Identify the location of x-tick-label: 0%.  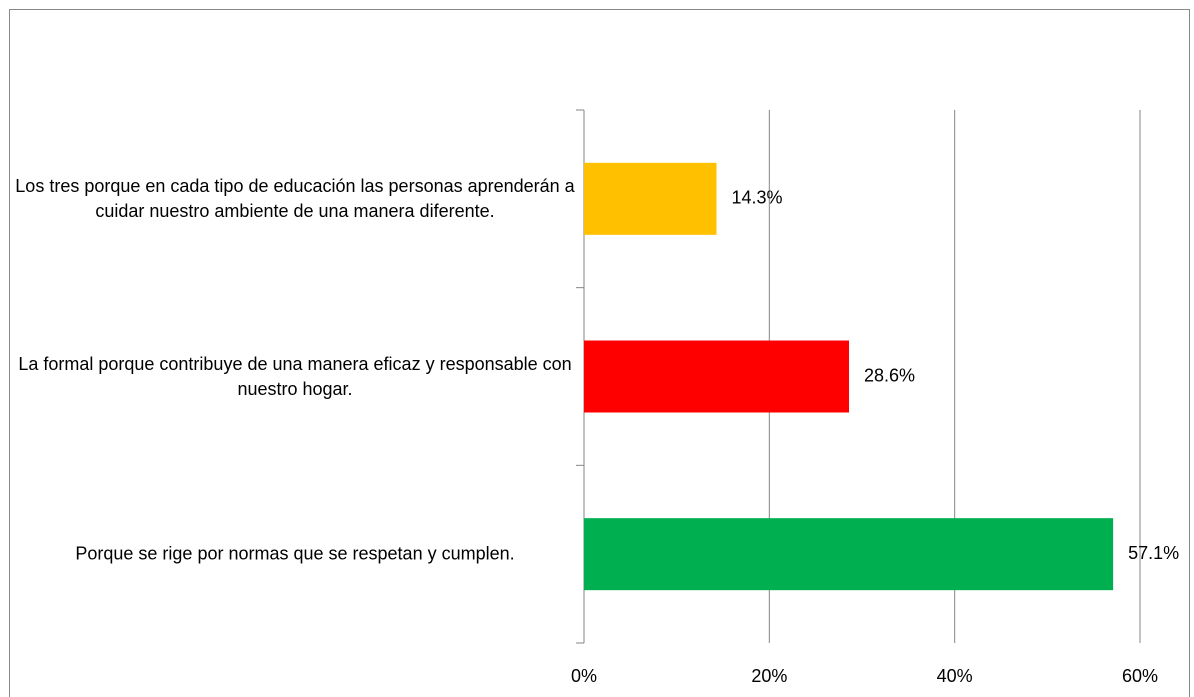
(584, 676).